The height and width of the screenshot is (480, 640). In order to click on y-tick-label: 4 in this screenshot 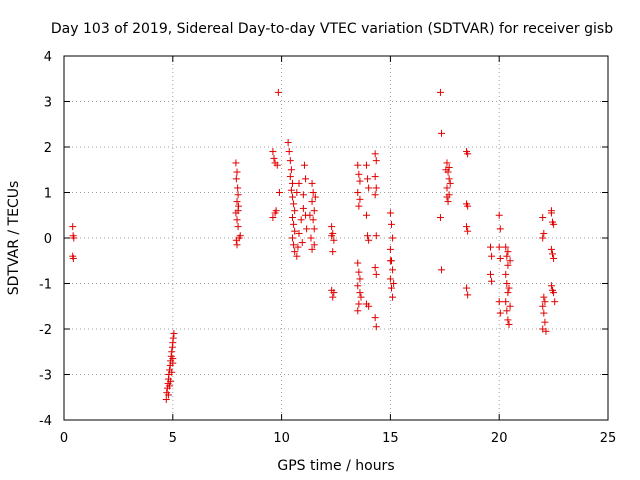, I will do `click(48, 57)`.